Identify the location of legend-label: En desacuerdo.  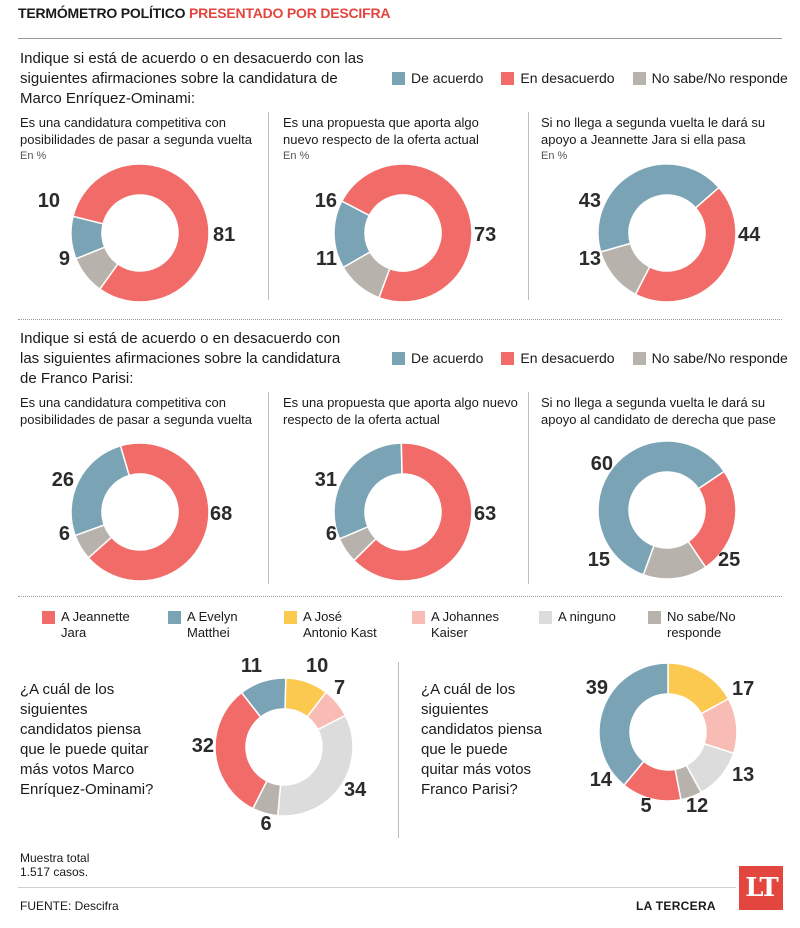
(567, 78).